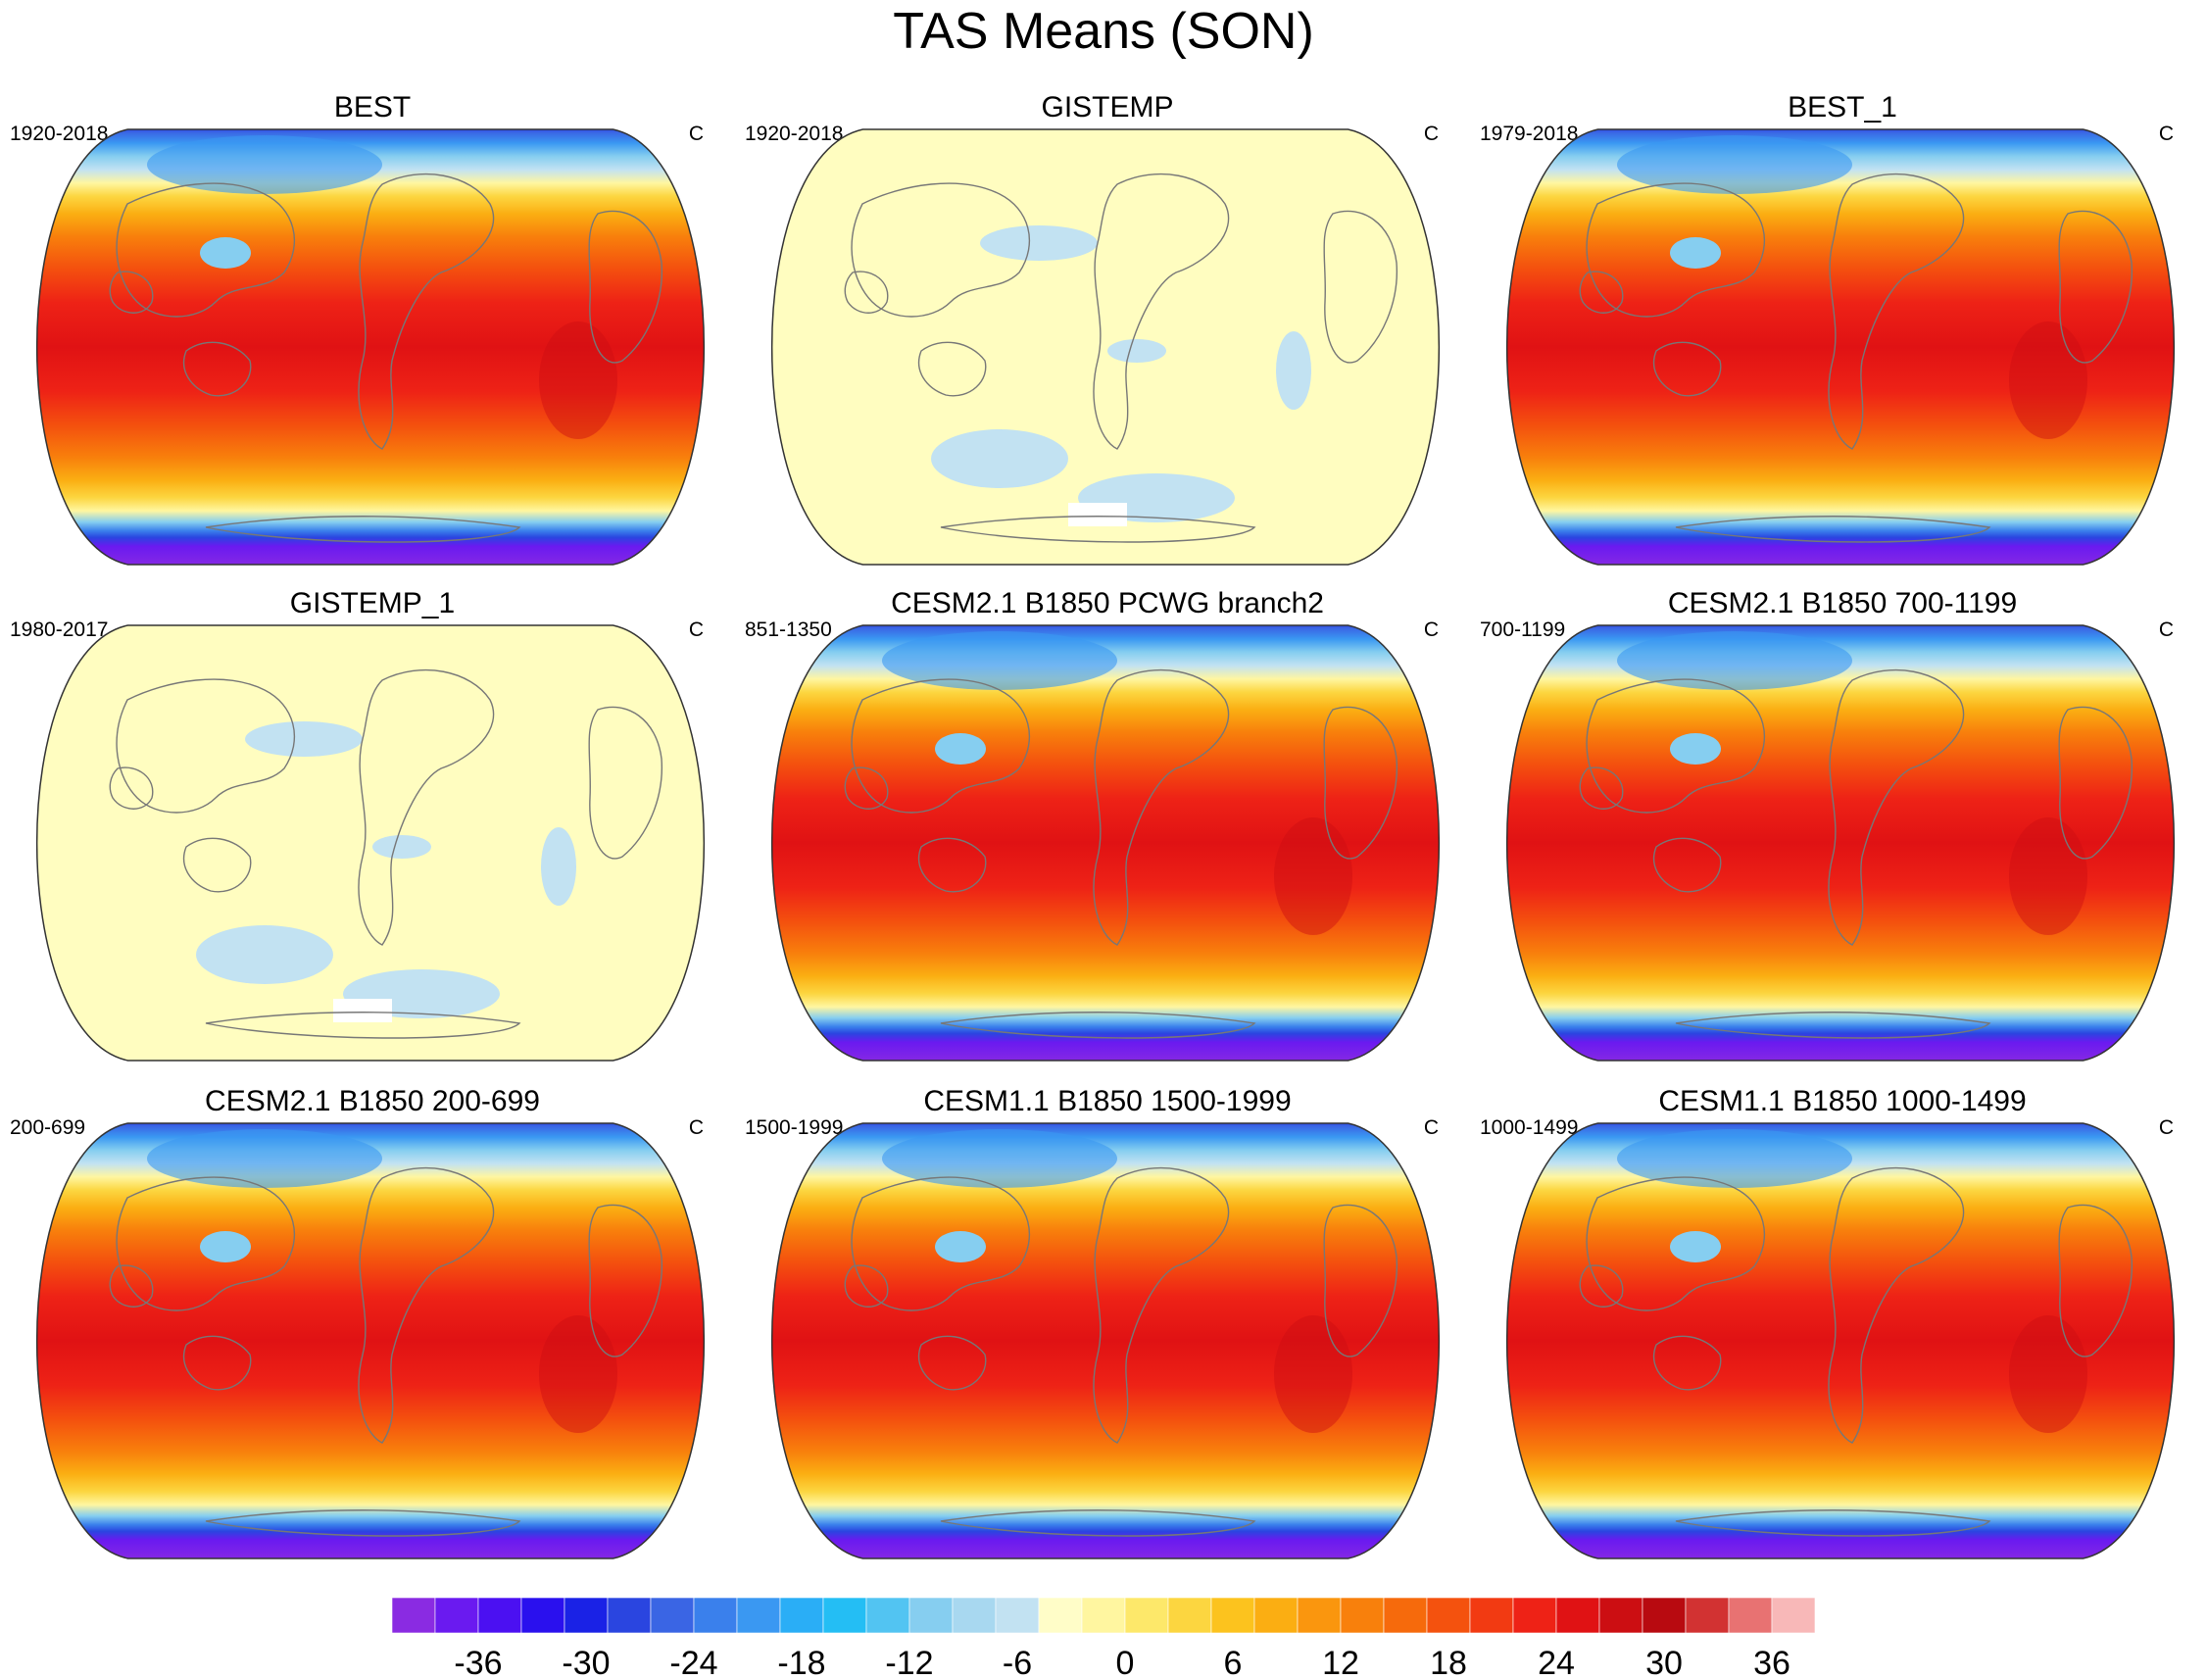 The width and height of the screenshot is (2207, 1680). What do you see at coordinates (59, 134) in the screenshot?
I see `panel-period: 1920-2018` at bounding box center [59, 134].